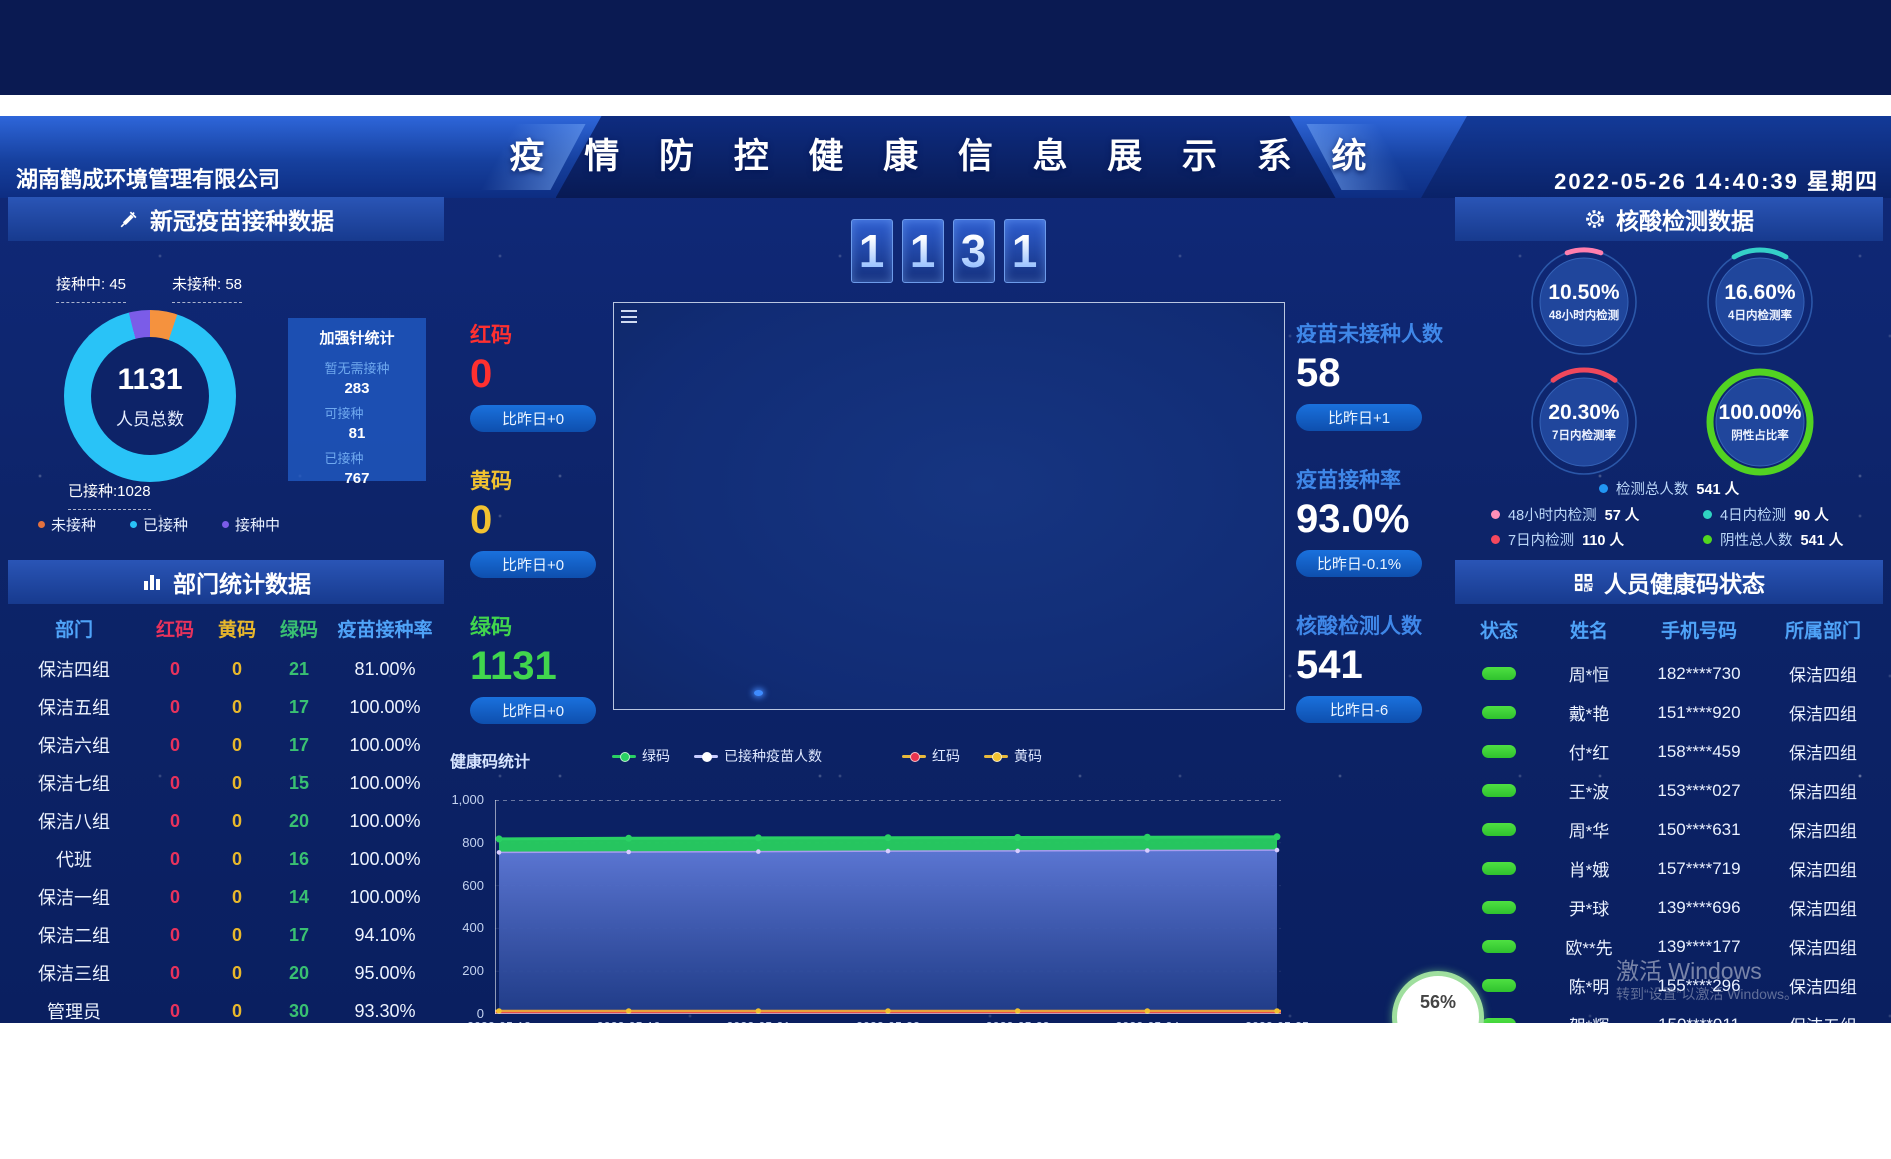 The width and height of the screenshot is (1891, 1159). Describe the element at coordinates (242, 584) in the screenshot. I see `dept-panel-title: 部门统计数据` at that location.